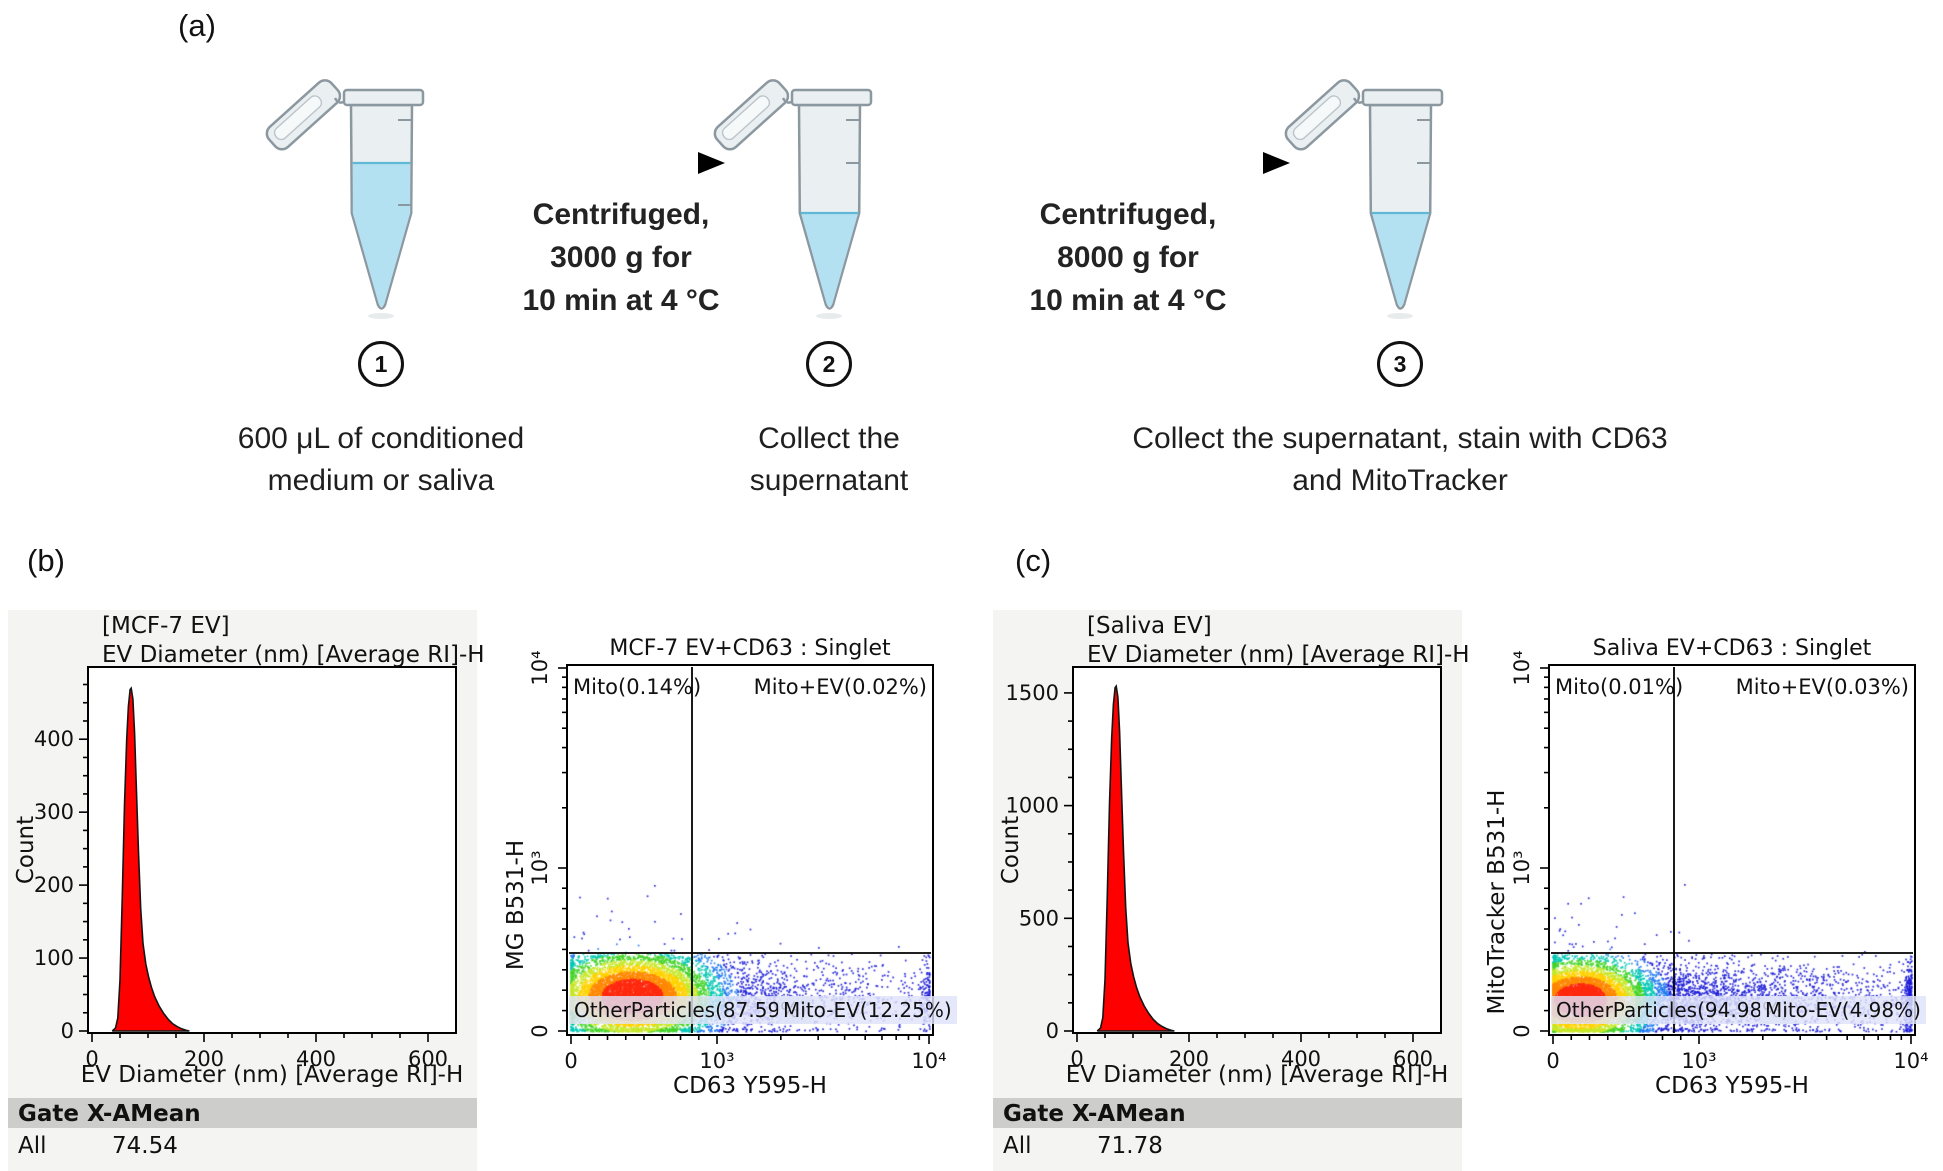  Describe the element at coordinates (54, 739) in the screenshot. I see `y-tick-label: 400` at that location.